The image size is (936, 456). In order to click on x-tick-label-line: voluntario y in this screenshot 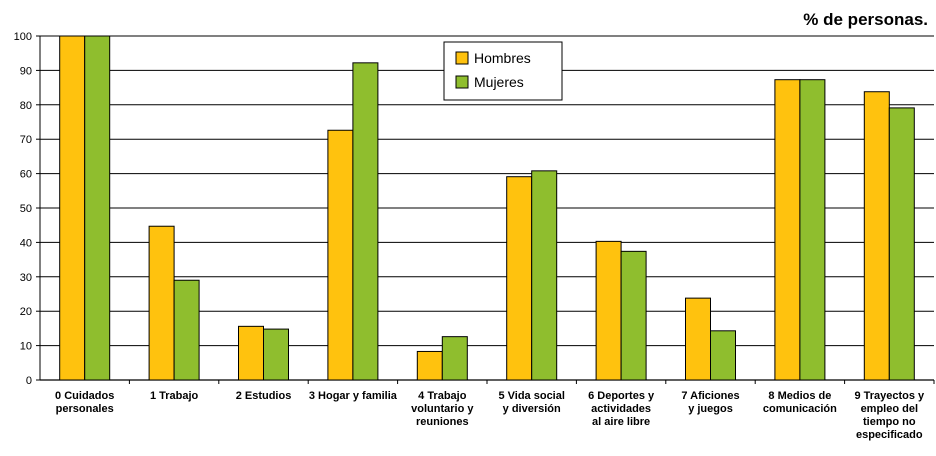, I will do `click(442, 409)`.